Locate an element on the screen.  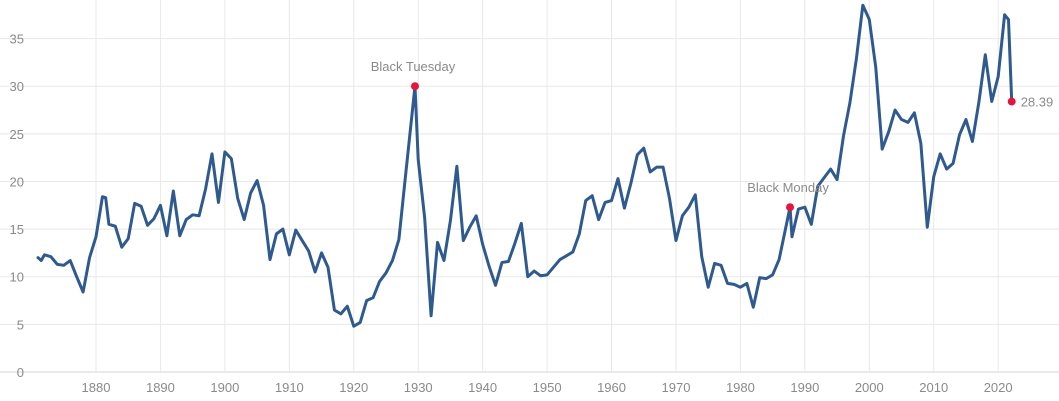
y-tick-label: 25 is located at coordinates (17, 134).